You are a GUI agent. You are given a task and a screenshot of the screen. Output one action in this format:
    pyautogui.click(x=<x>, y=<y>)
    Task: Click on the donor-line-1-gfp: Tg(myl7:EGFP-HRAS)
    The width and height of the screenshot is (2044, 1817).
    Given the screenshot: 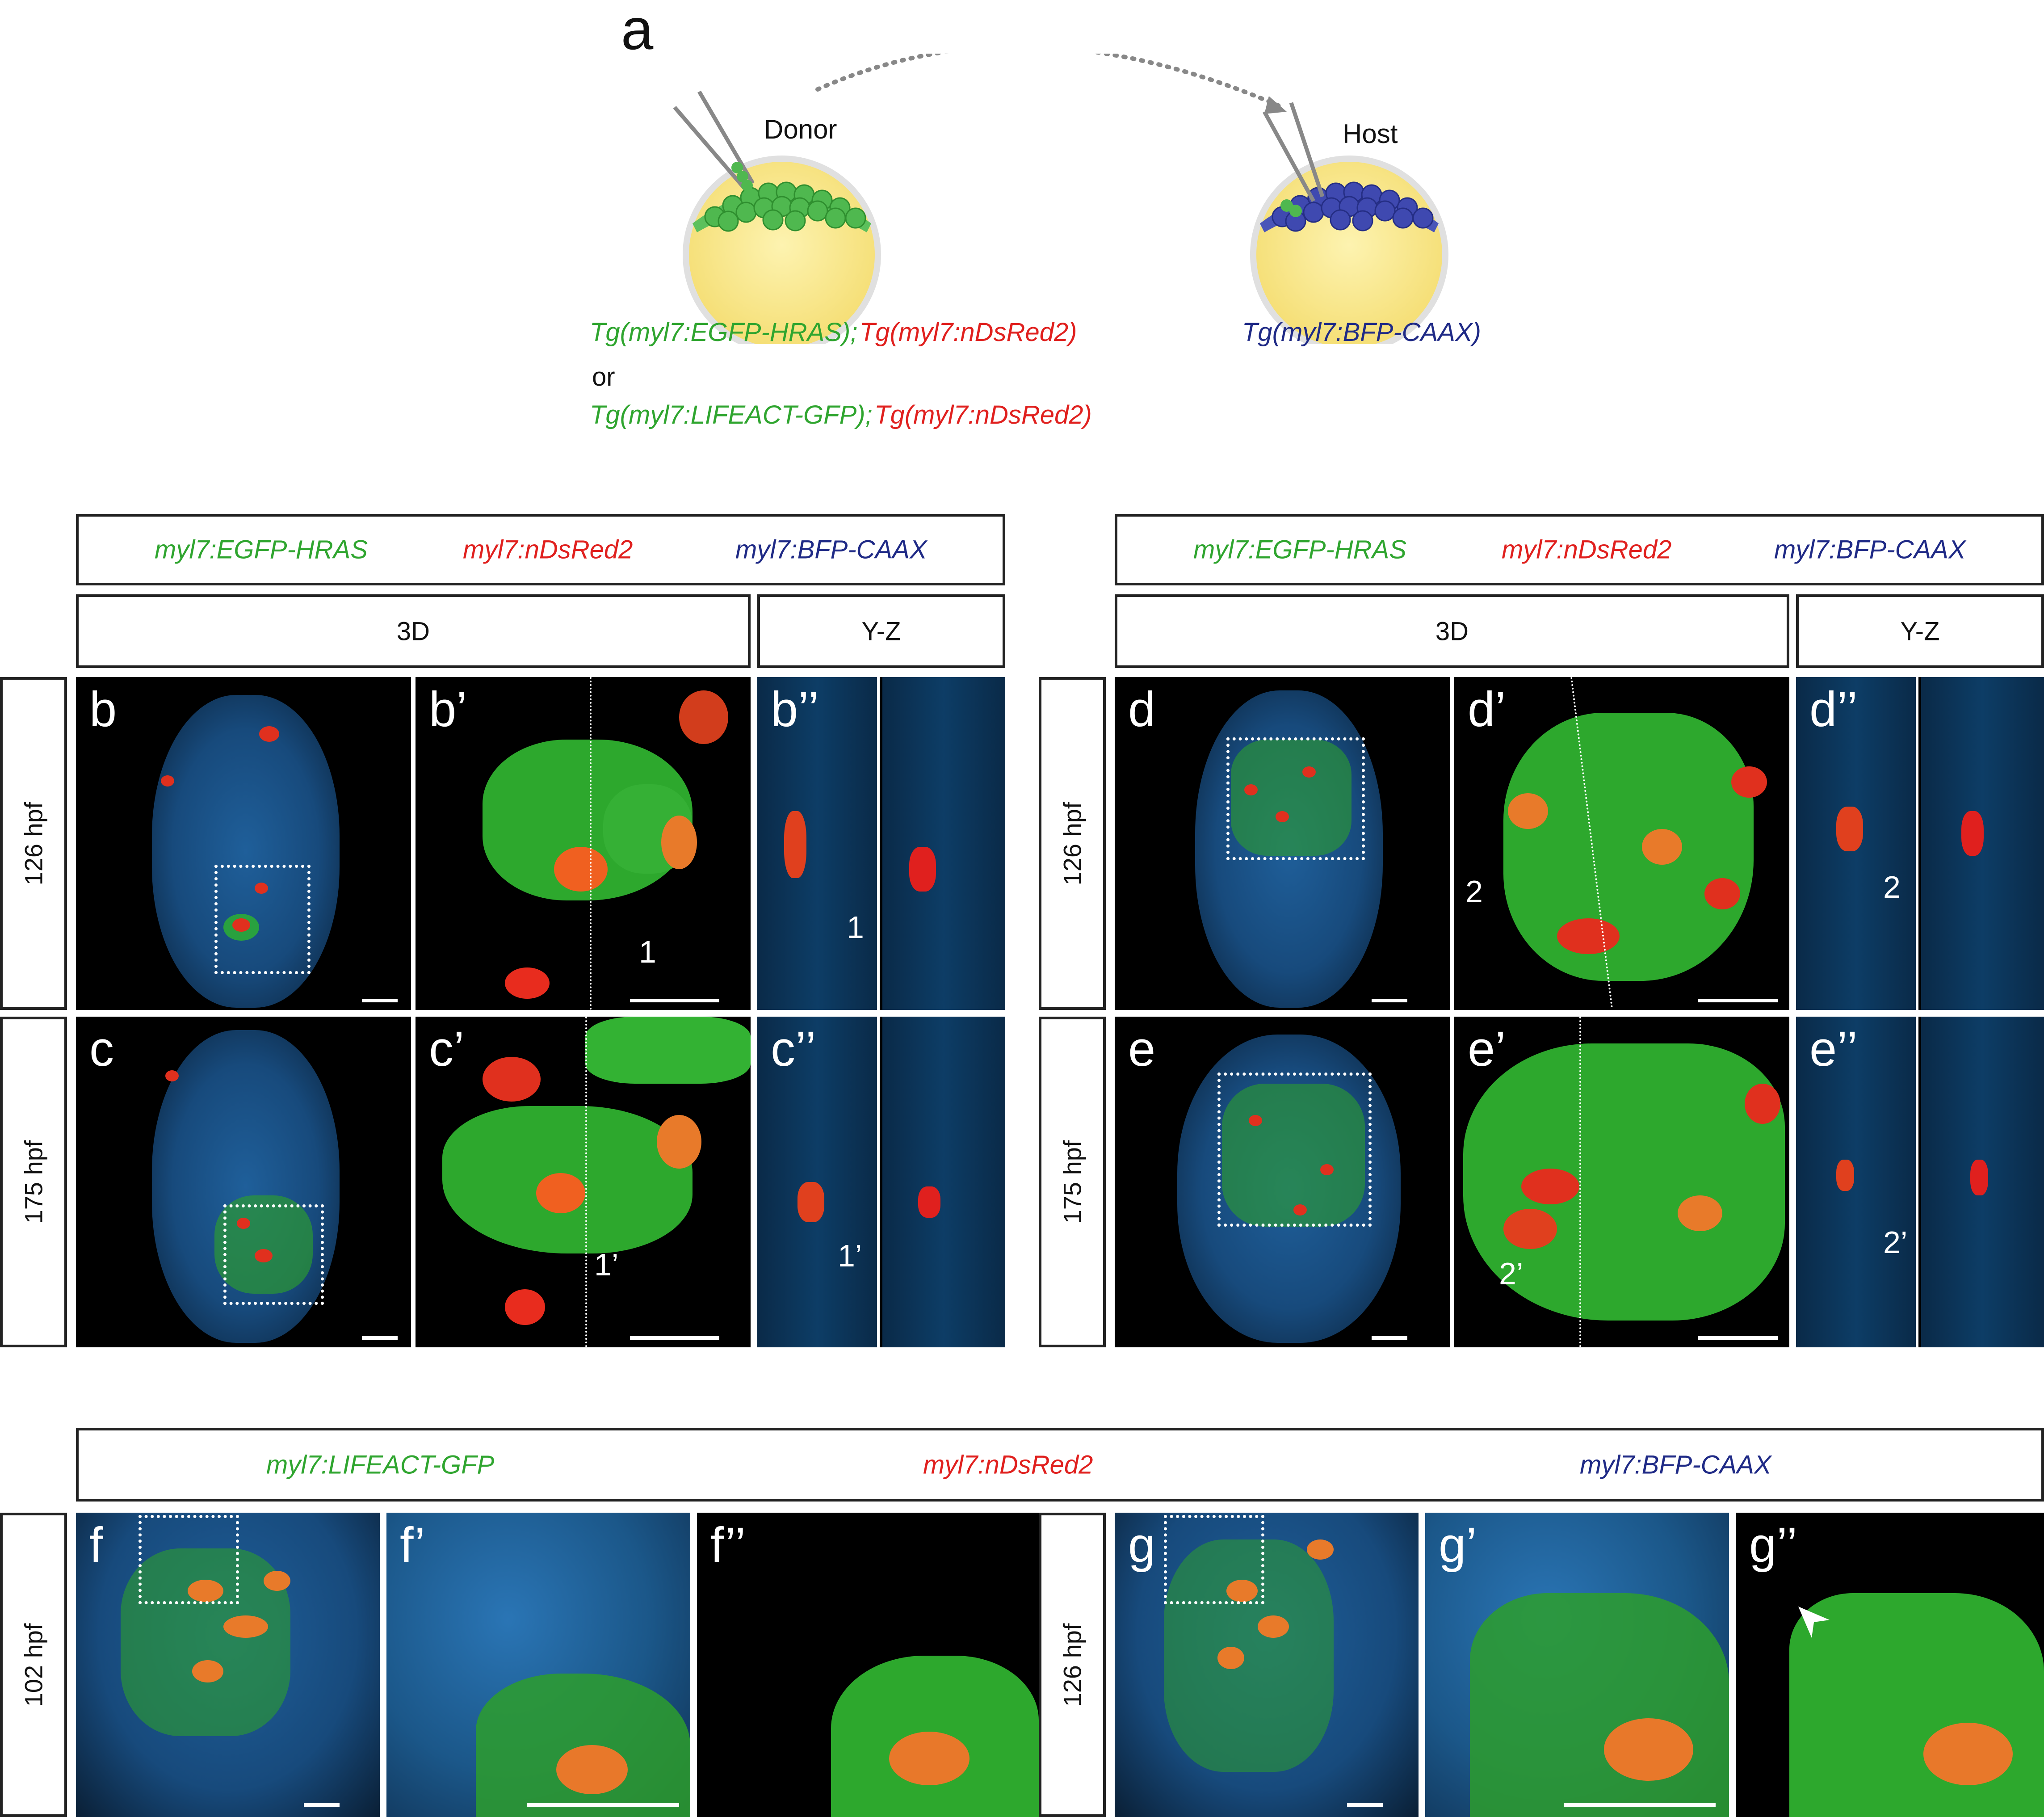 What is the action you would take?
    pyautogui.click(x=720, y=332)
    